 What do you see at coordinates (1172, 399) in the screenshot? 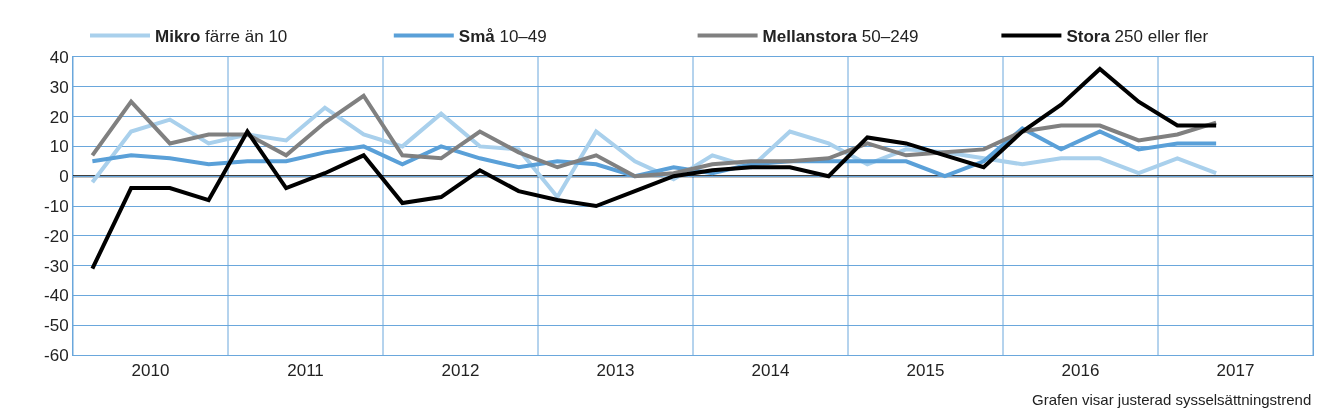
I see `text: Grafen visar justerad sysselsättningstrend` at bounding box center [1172, 399].